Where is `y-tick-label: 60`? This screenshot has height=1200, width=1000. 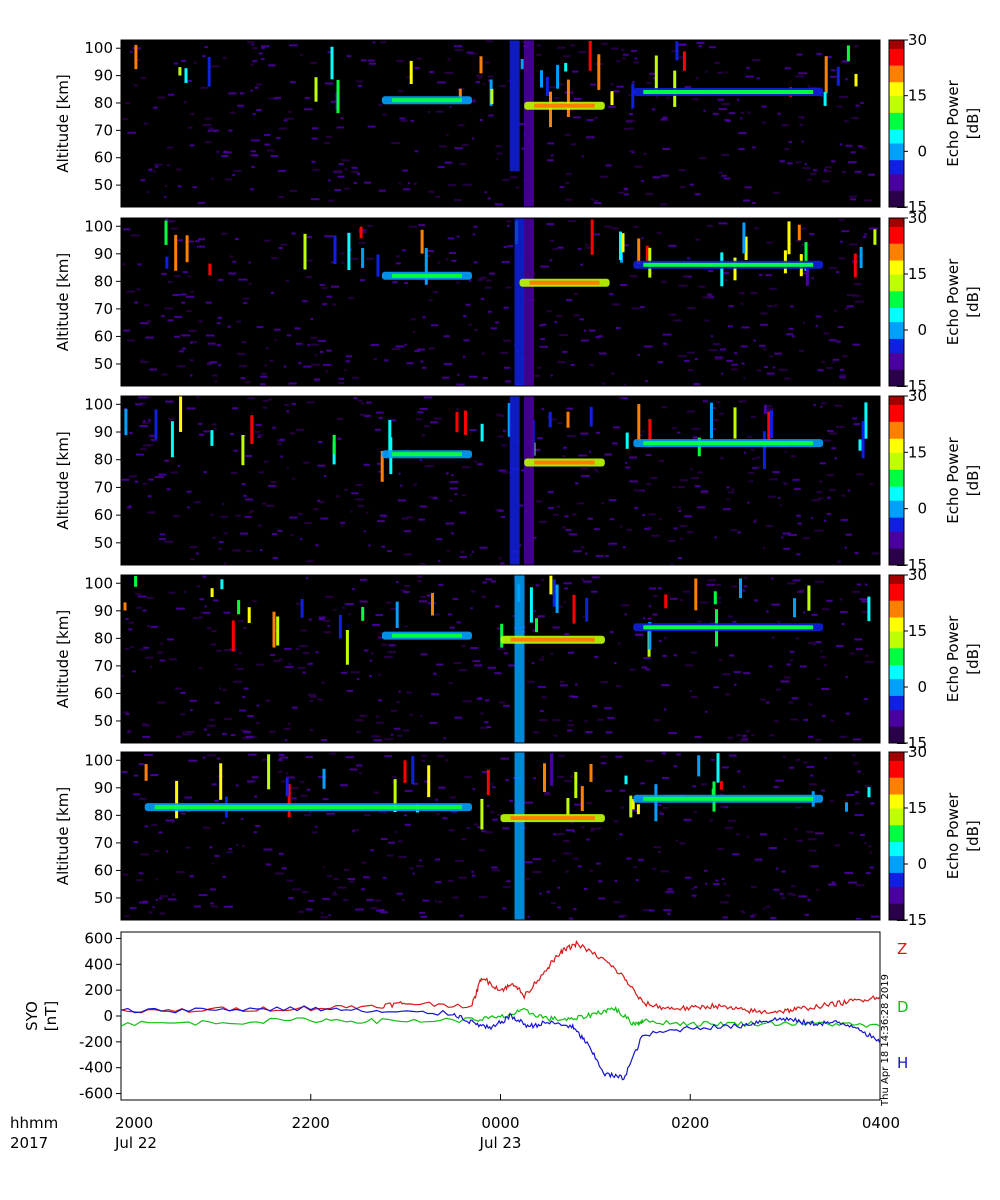
y-tick-label: 60 is located at coordinates (103, 158).